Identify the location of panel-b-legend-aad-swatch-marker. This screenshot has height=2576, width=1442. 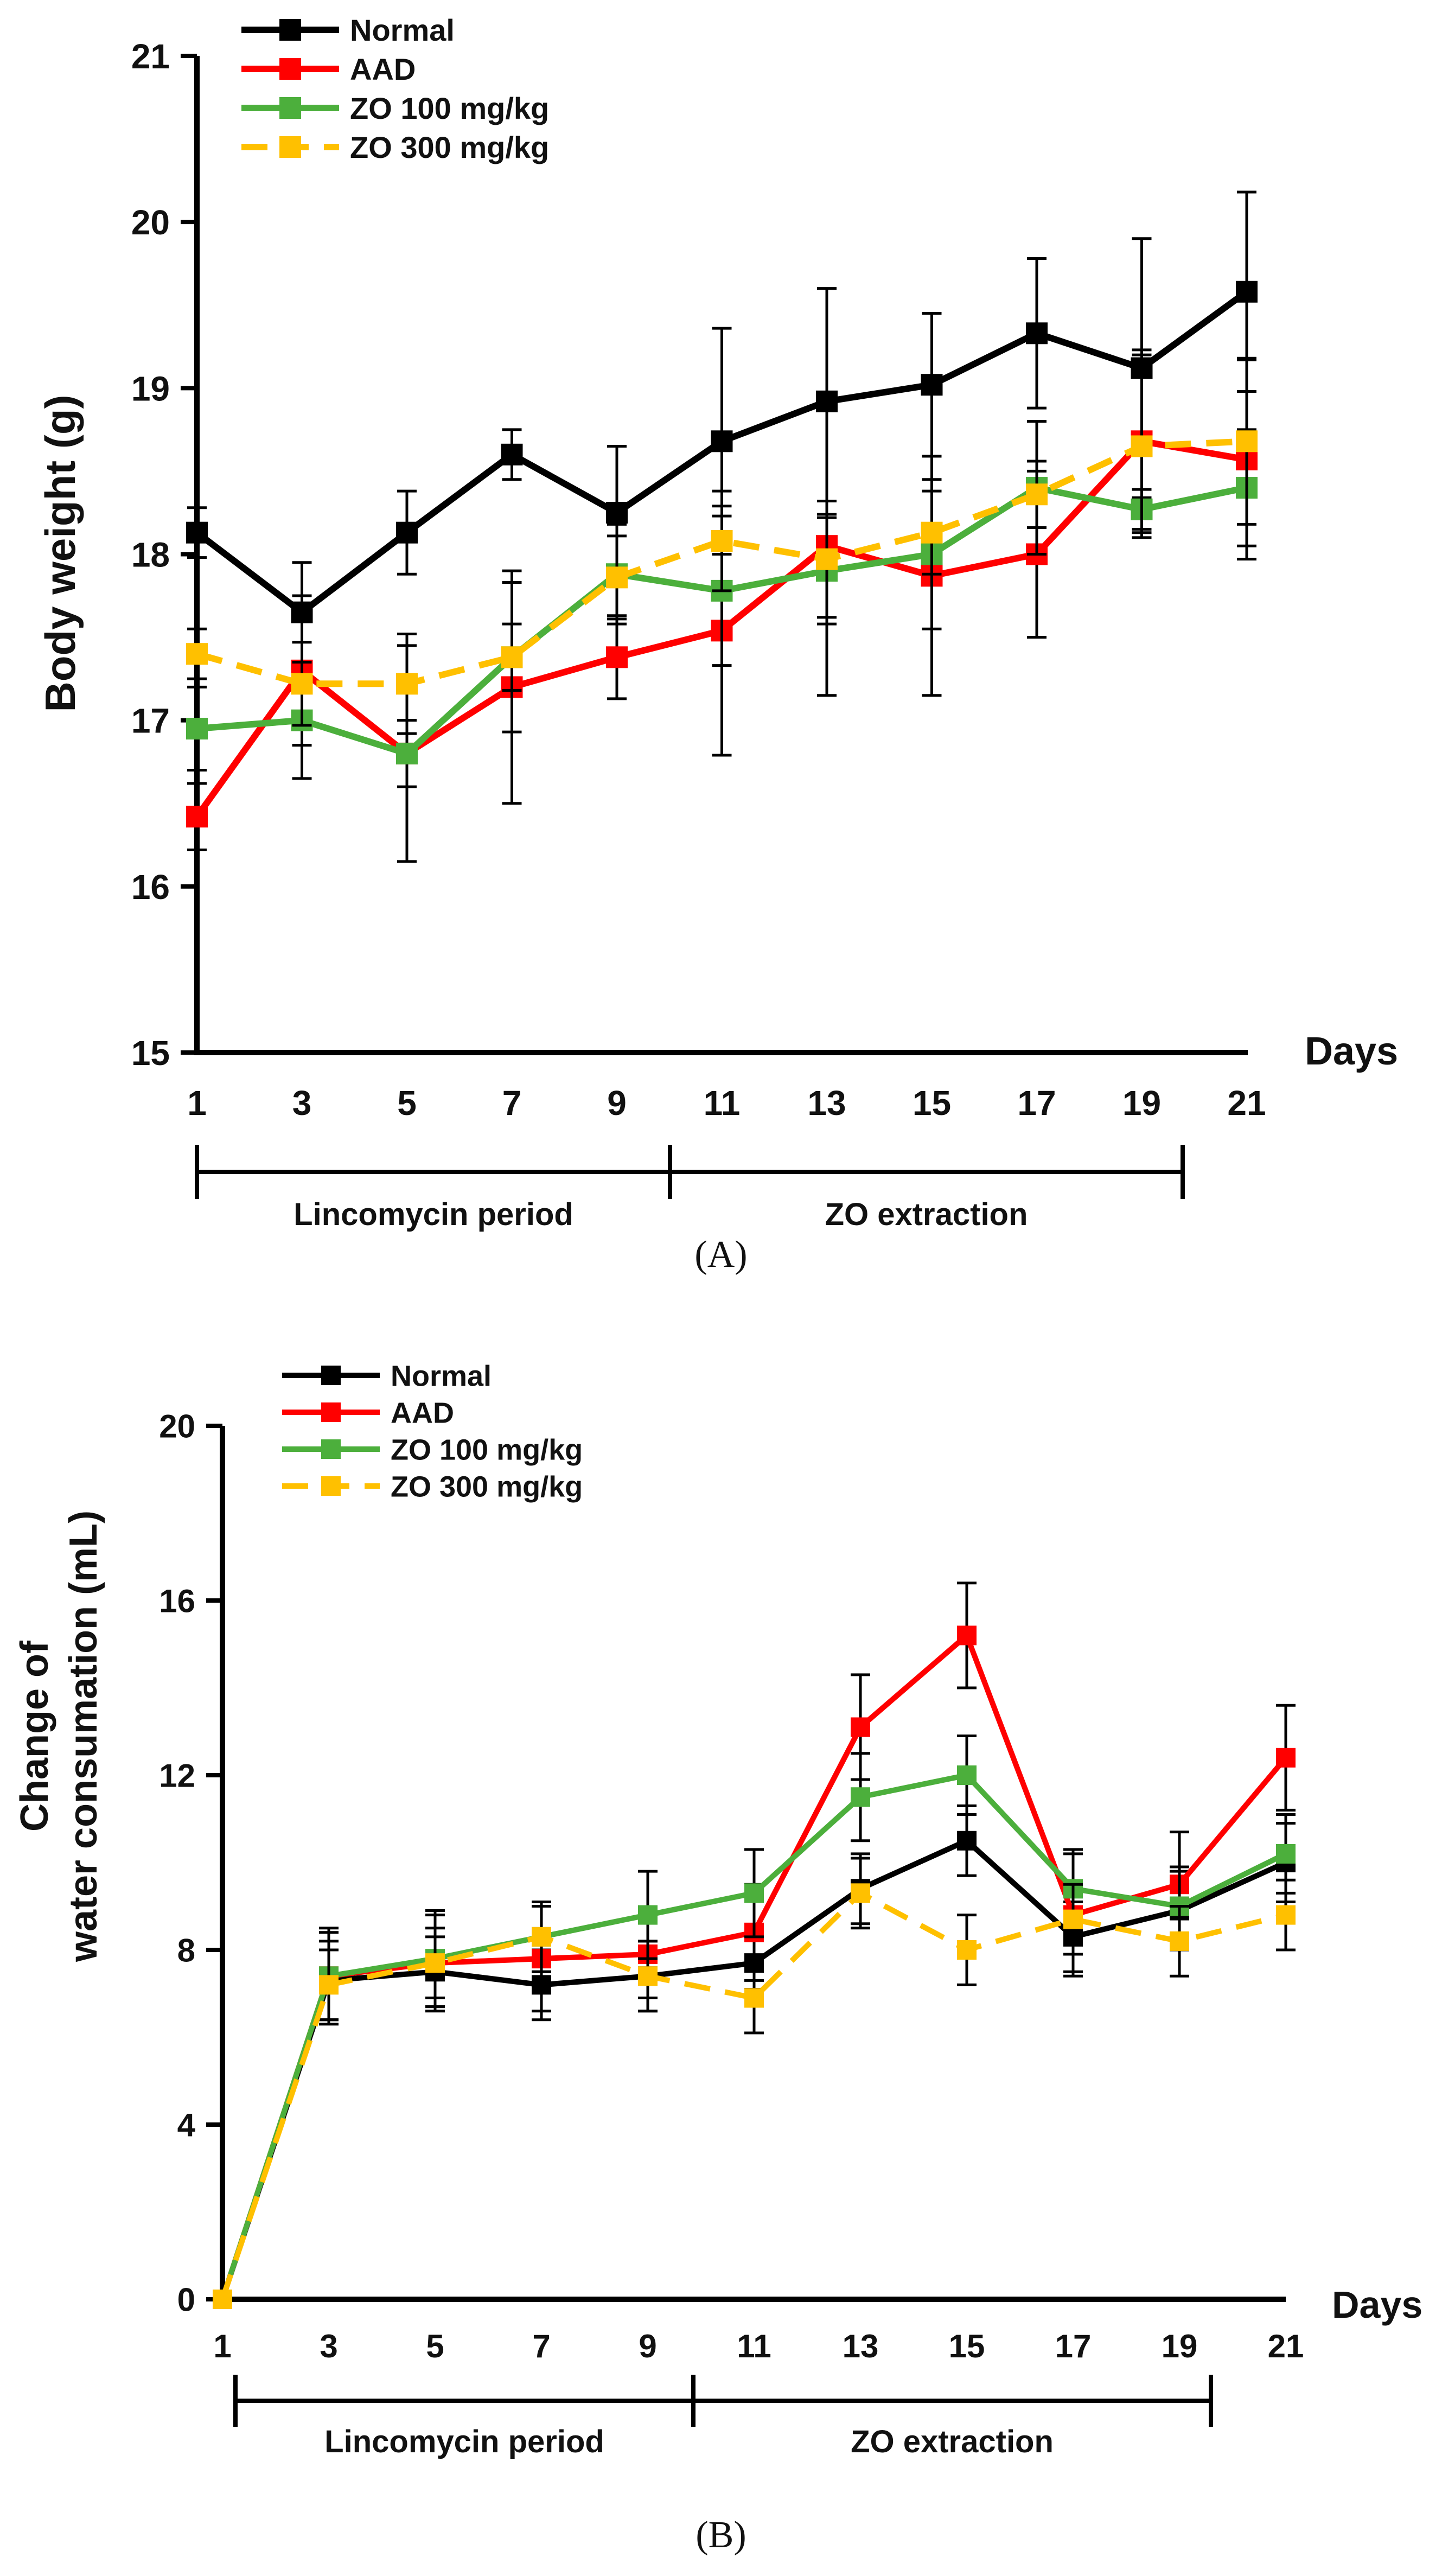
(331, 1412).